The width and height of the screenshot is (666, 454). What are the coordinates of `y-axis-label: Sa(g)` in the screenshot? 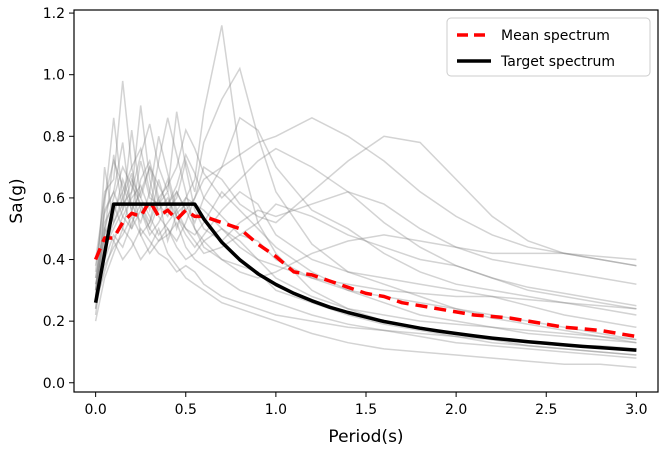 It's located at (17, 200).